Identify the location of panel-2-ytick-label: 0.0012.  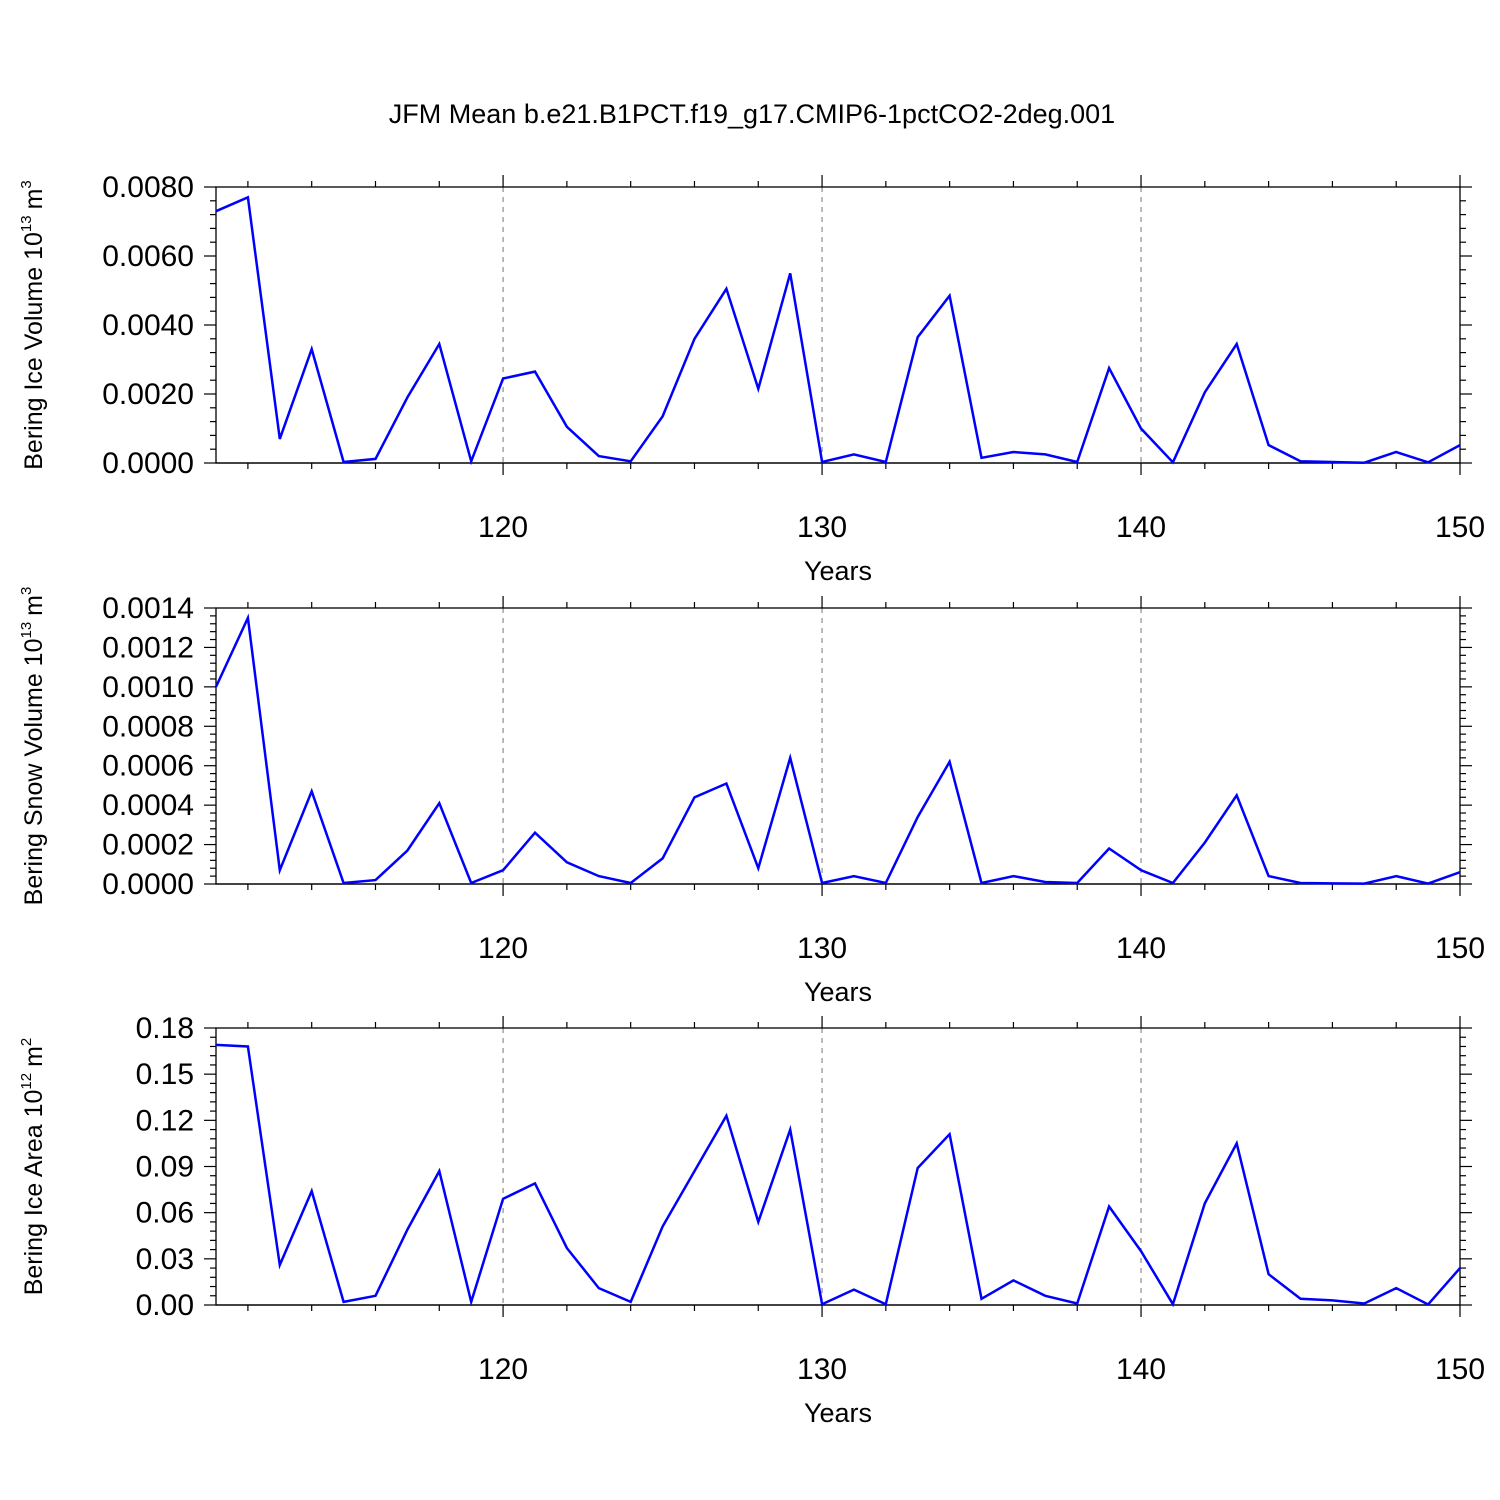
(148, 647).